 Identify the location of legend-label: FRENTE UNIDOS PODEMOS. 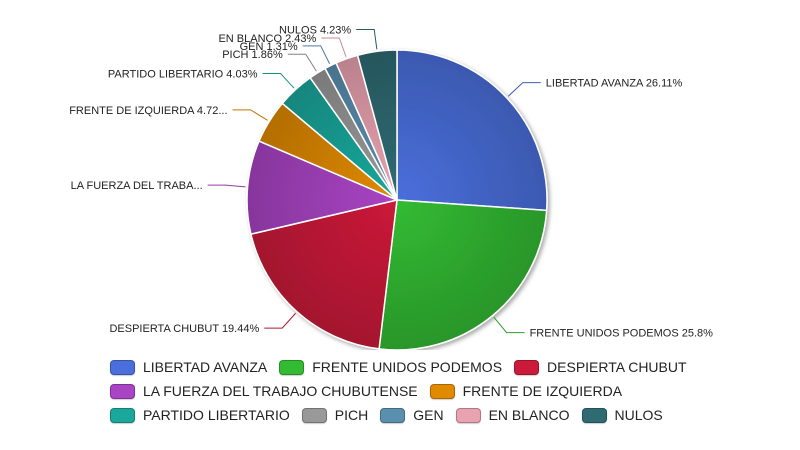
(407, 367).